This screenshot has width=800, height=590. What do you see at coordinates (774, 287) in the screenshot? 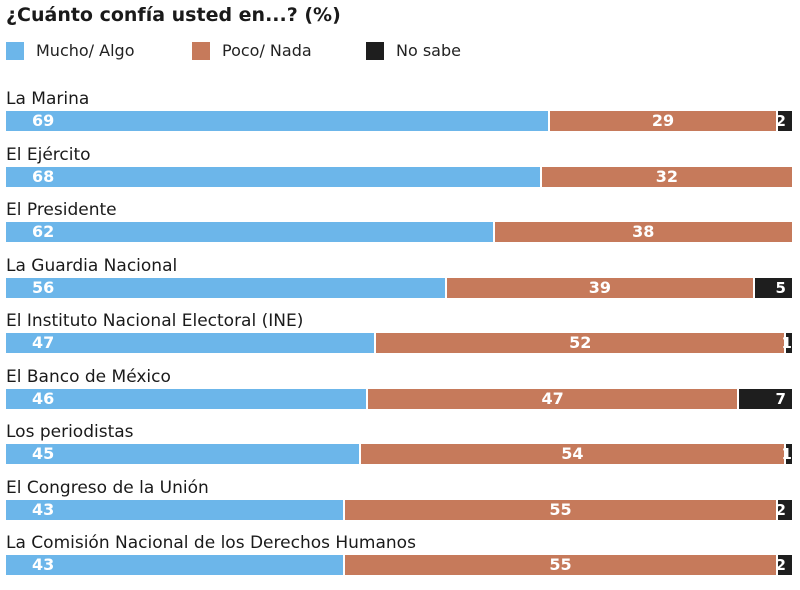
I see `bar-segment-no-sabe: 5` at bounding box center [774, 287].